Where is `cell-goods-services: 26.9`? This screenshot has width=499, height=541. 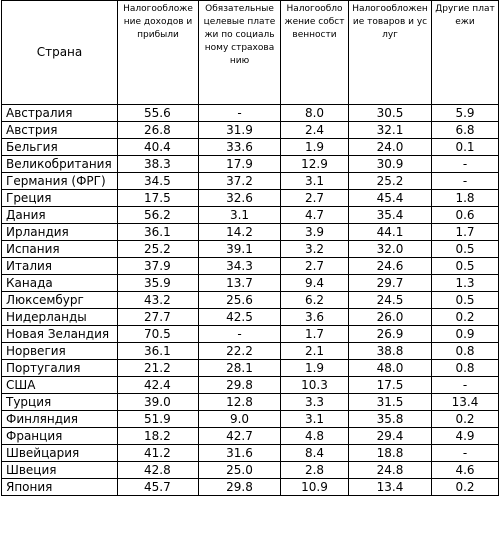 cell-goods-services: 26.9 is located at coordinates (390, 334).